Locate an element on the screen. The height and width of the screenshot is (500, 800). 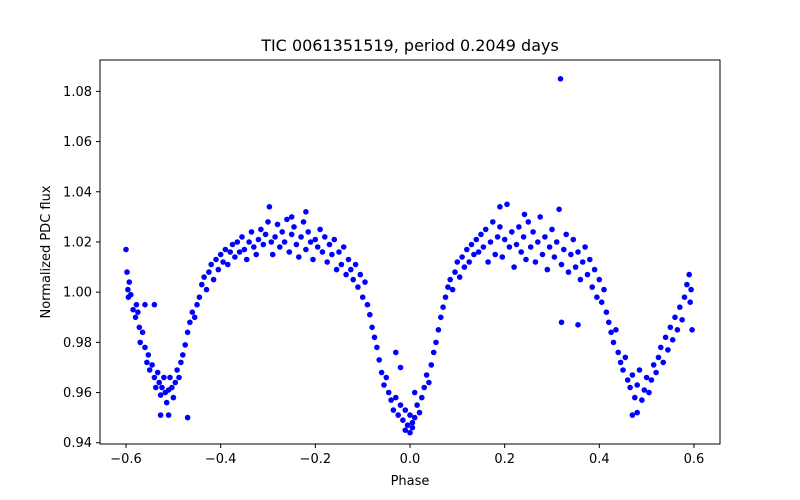
x-tick-label: −0.6 is located at coordinates (126, 459).